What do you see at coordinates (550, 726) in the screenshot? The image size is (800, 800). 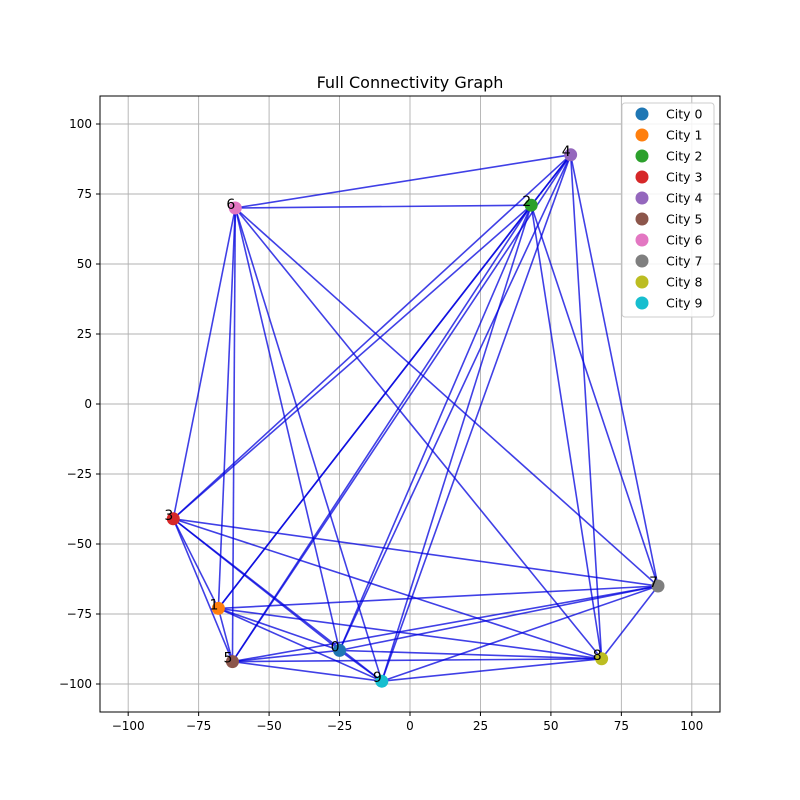 I see `x-tick-label: 50` at bounding box center [550, 726].